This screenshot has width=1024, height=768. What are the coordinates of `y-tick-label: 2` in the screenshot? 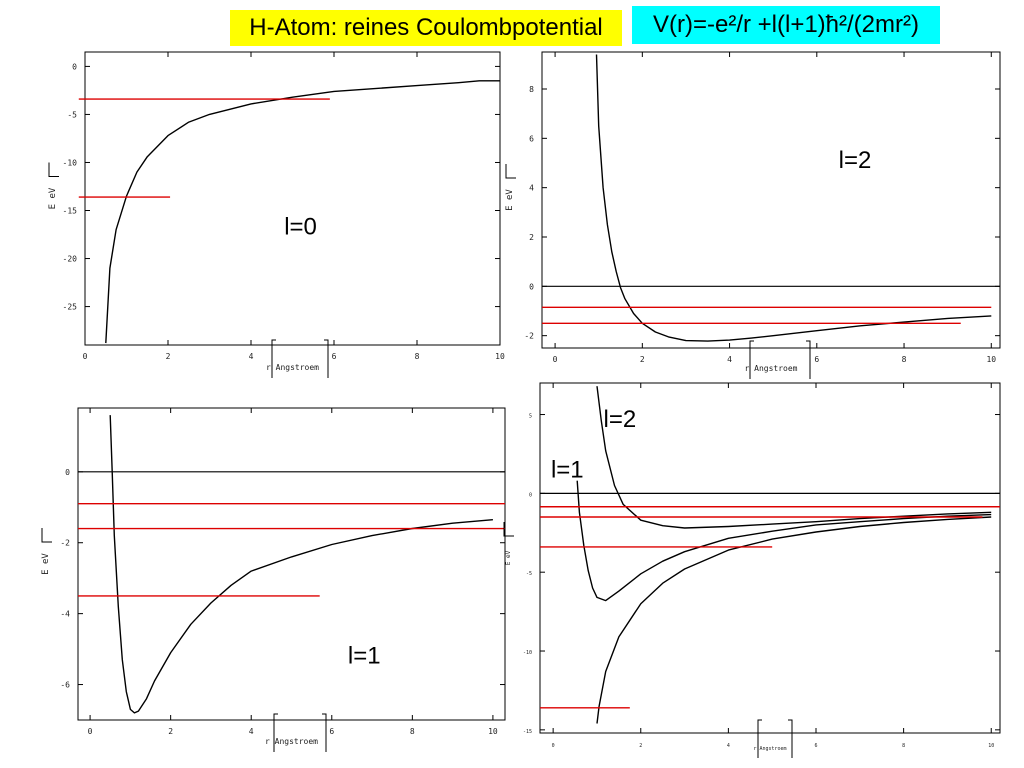 It's located at (531, 237).